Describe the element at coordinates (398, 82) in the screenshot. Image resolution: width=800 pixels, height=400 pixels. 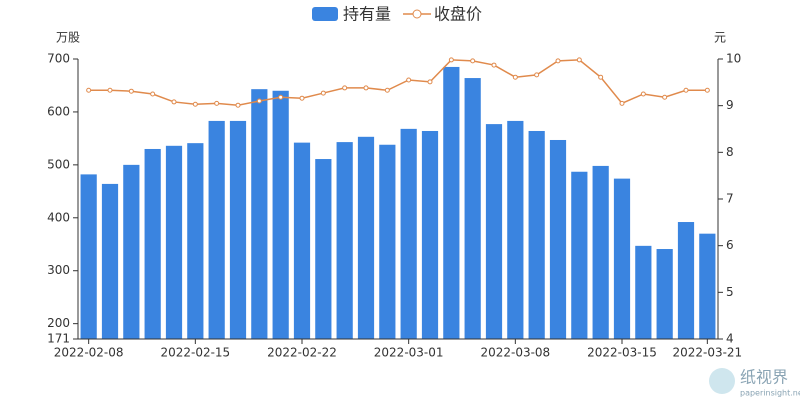
I see `price-line` at that location.